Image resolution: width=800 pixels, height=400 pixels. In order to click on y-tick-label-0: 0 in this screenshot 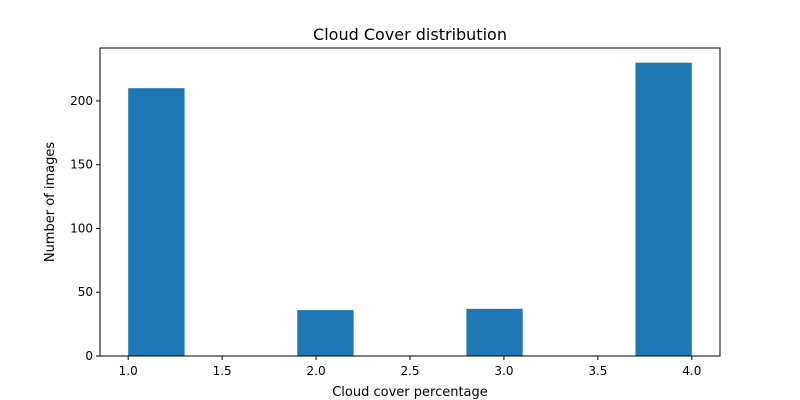, I will do `click(89, 356)`.